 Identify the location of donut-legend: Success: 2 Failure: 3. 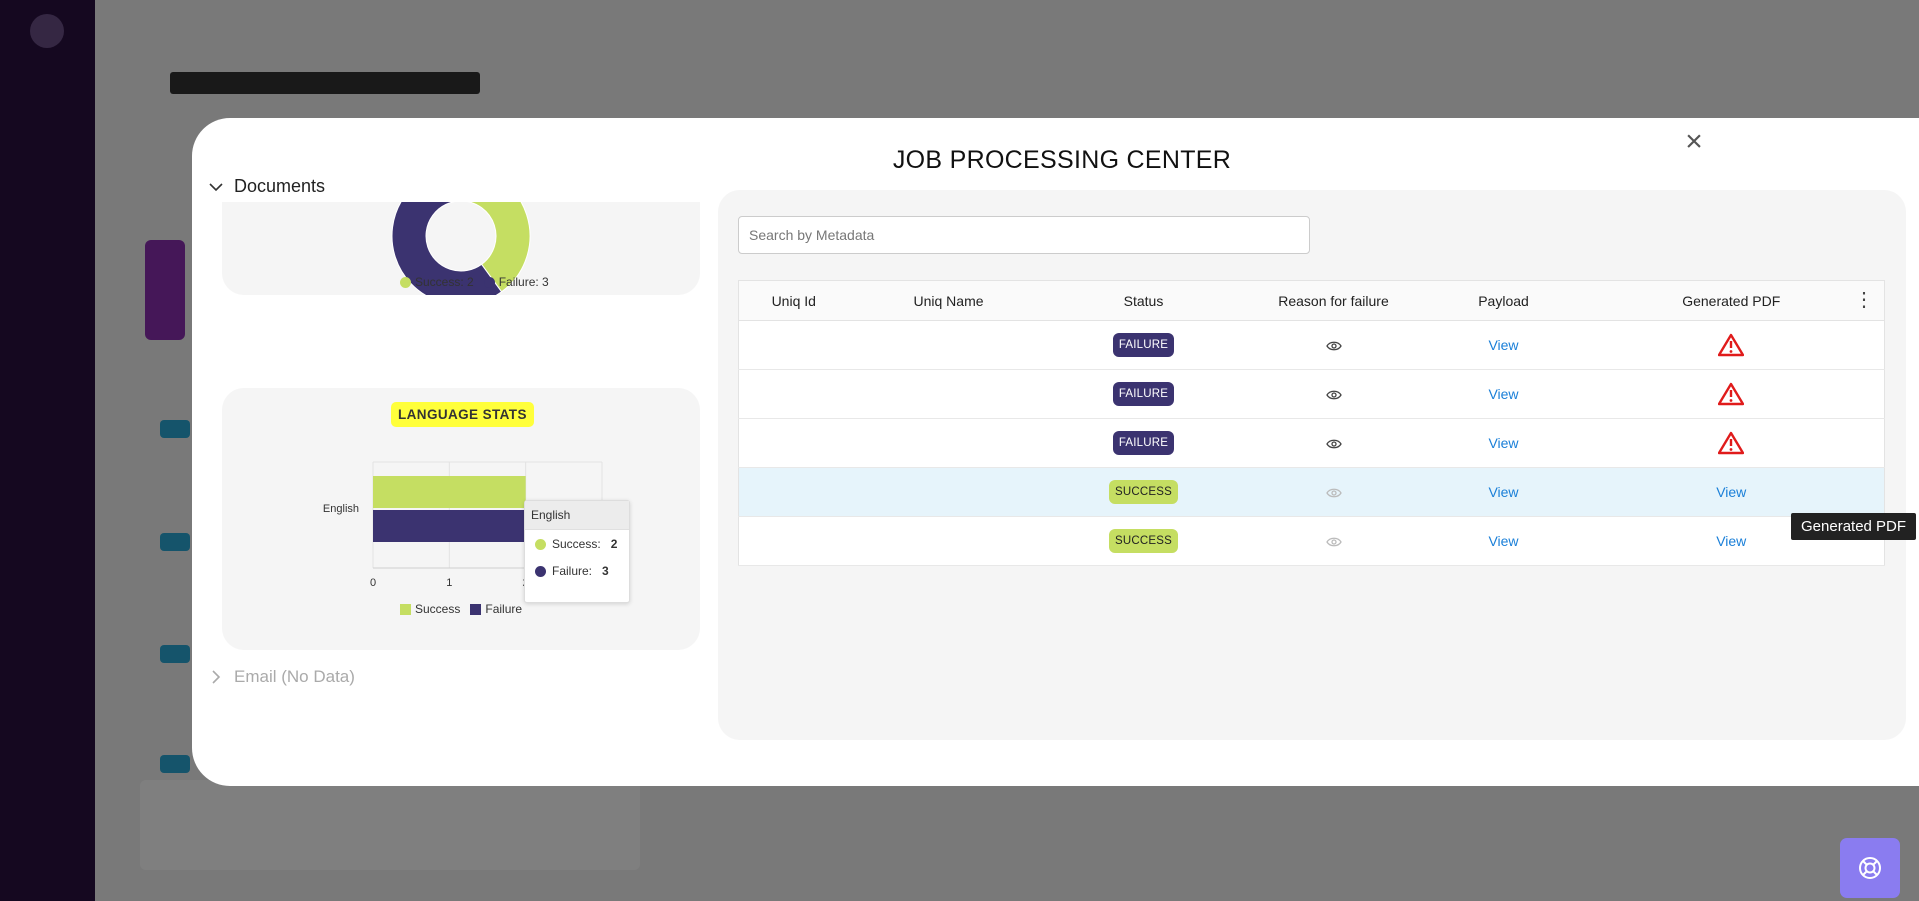
(474, 282).